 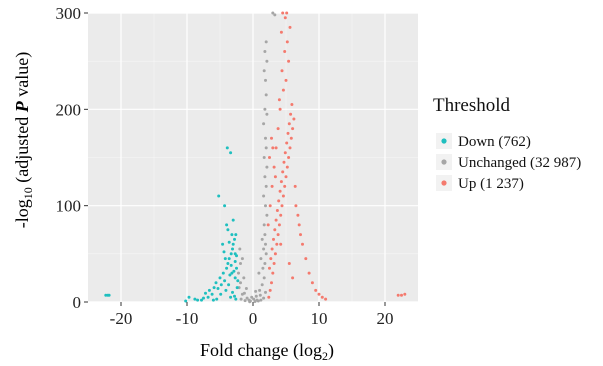 What do you see at coordinates (385, 318) in the screenshot?
I see `x-tick-label: 20` at bounding box center [385, 318].